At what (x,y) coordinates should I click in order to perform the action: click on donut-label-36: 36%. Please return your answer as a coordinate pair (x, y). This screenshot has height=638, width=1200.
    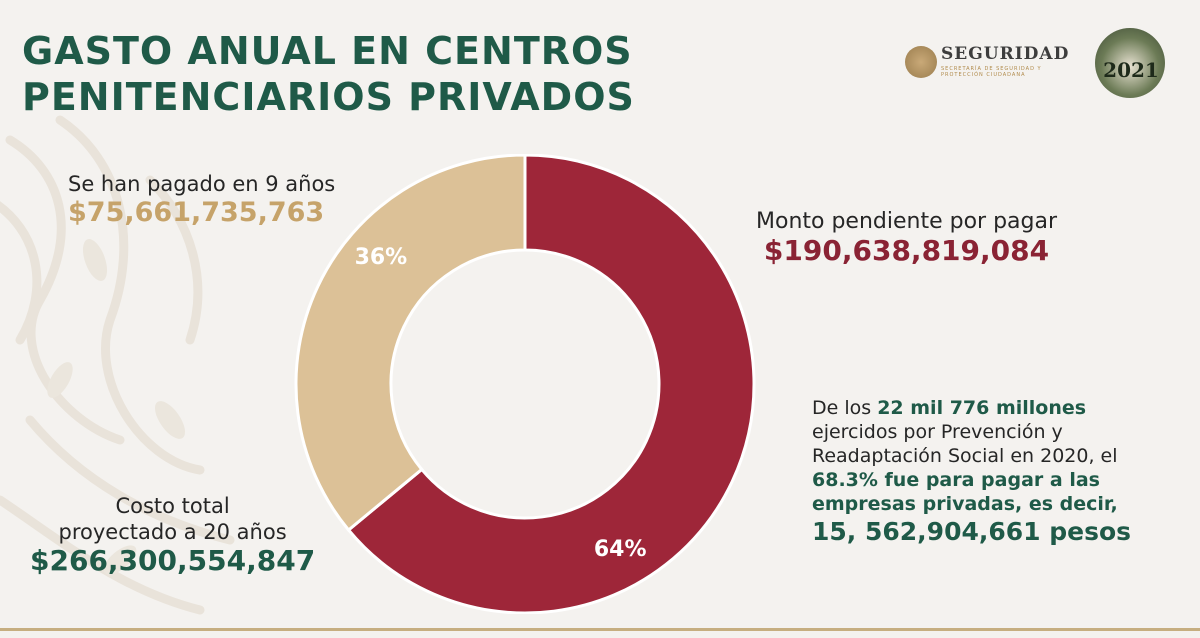
    Looking at the image, I should click on (381, 257).